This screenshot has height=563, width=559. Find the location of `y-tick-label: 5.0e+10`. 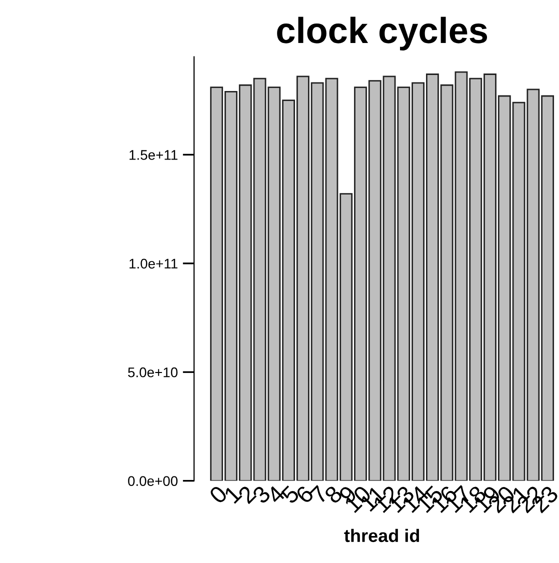

y-tick-label: 5.0e+10 is located at coordinates (153, 372).